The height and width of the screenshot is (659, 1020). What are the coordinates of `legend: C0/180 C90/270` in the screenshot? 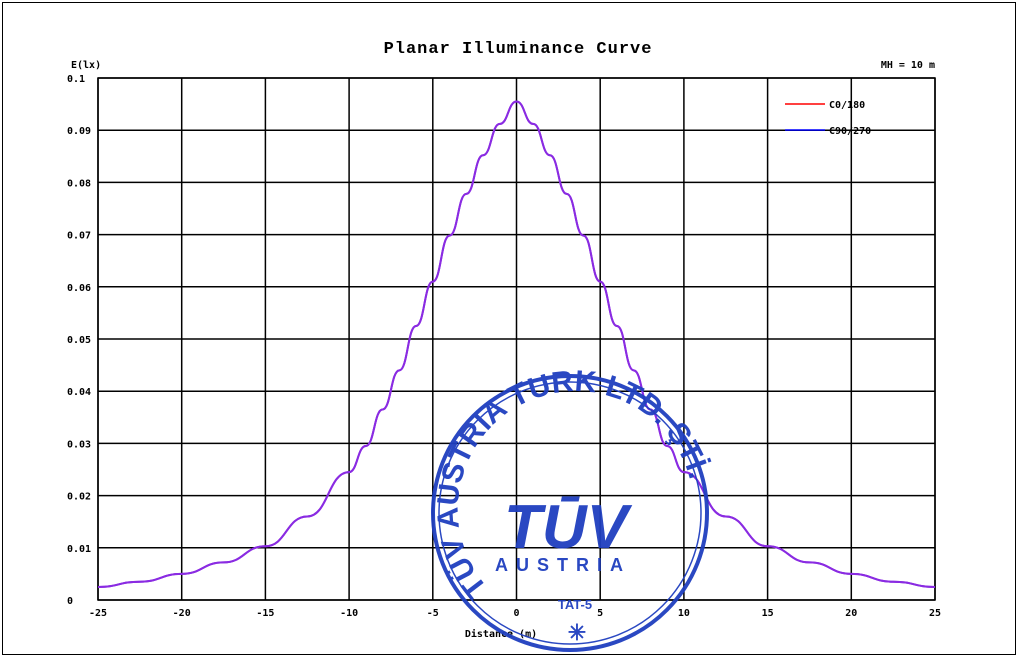 It's located at (828, 118).